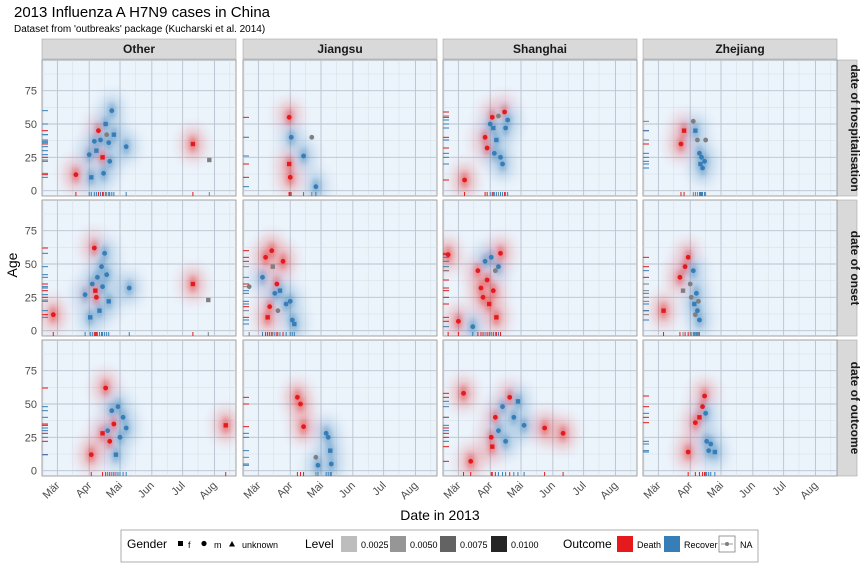 The image size is (864, 576). I want to click on x-tick-label: Aug, so click(609, 491).